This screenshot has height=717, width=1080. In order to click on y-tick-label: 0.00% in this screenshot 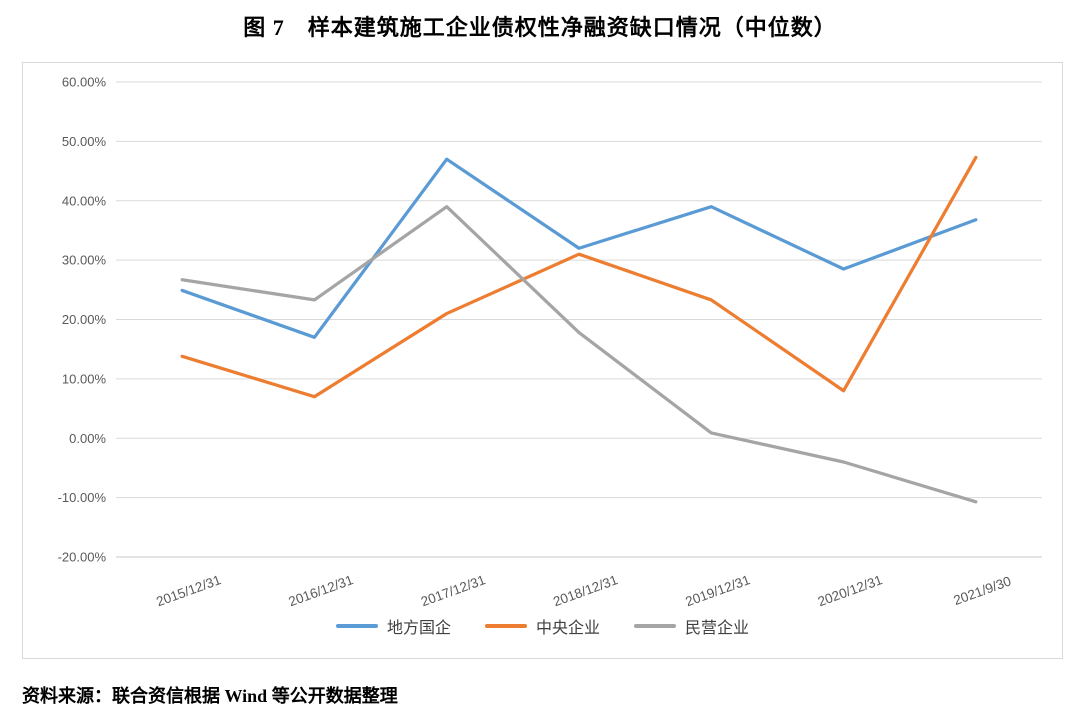, I will do `click(87, 438)`.